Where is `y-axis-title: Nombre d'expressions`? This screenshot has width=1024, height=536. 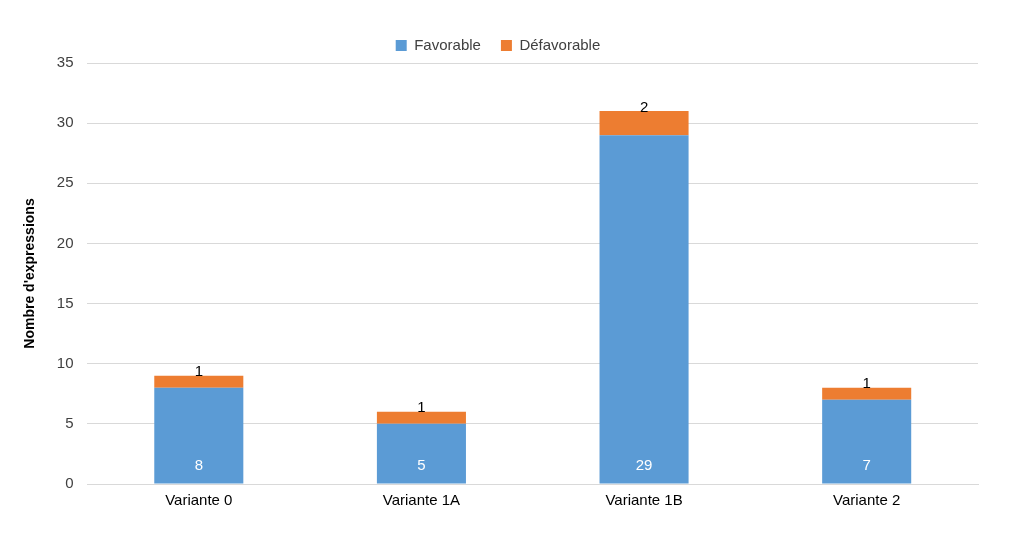 y-axis-title: Nombre d'expressions is located at coordinates (29, 273).